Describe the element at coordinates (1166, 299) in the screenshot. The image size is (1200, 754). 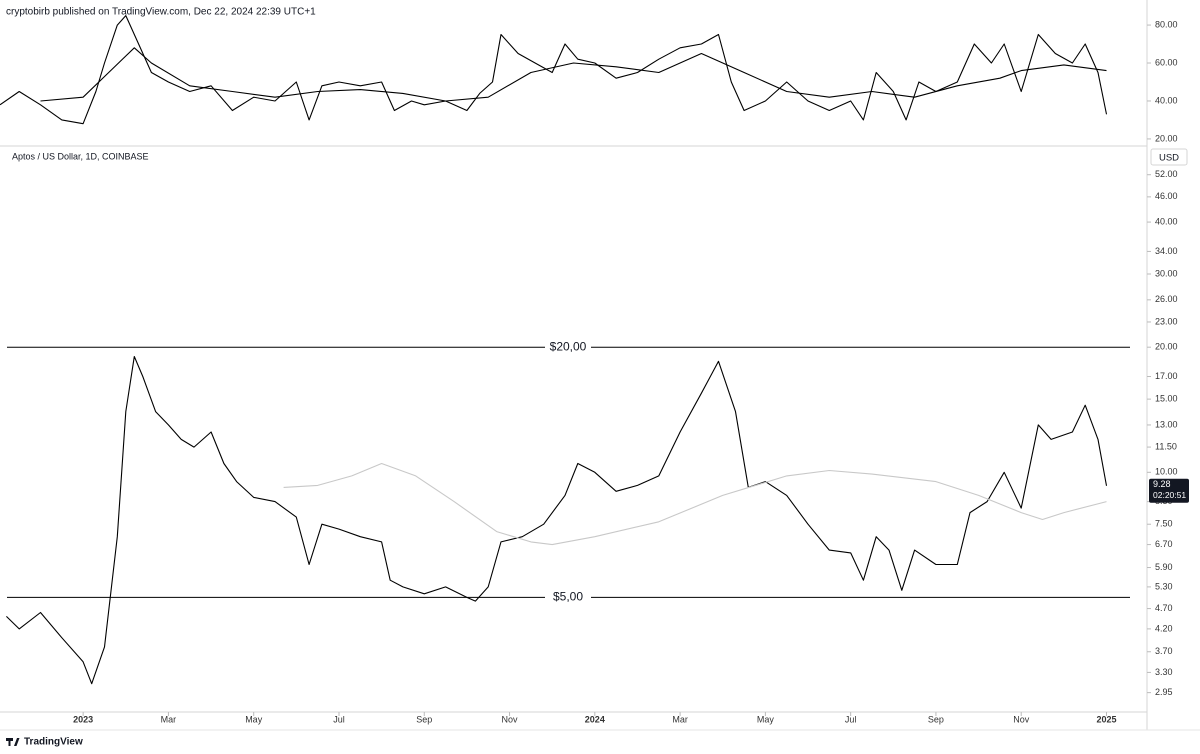
I see `y-tick-label: 26.00` at that location.